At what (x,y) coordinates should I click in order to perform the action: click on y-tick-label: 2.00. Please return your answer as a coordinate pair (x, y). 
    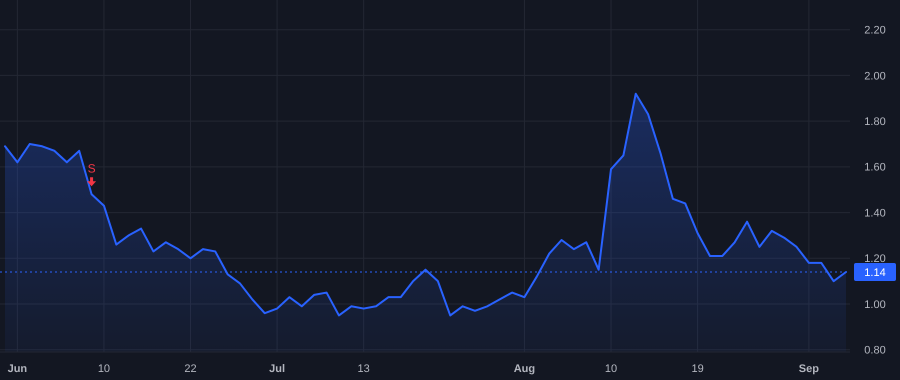
    Looking at the image, I should click on (875, 76).